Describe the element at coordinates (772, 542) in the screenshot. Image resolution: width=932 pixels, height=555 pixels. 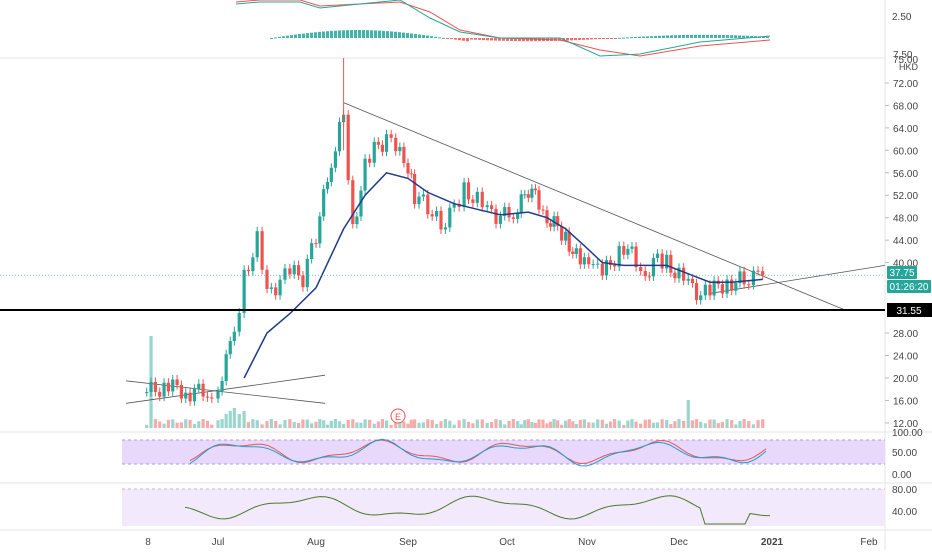
I see `time-tick-label: 2021` at that location.